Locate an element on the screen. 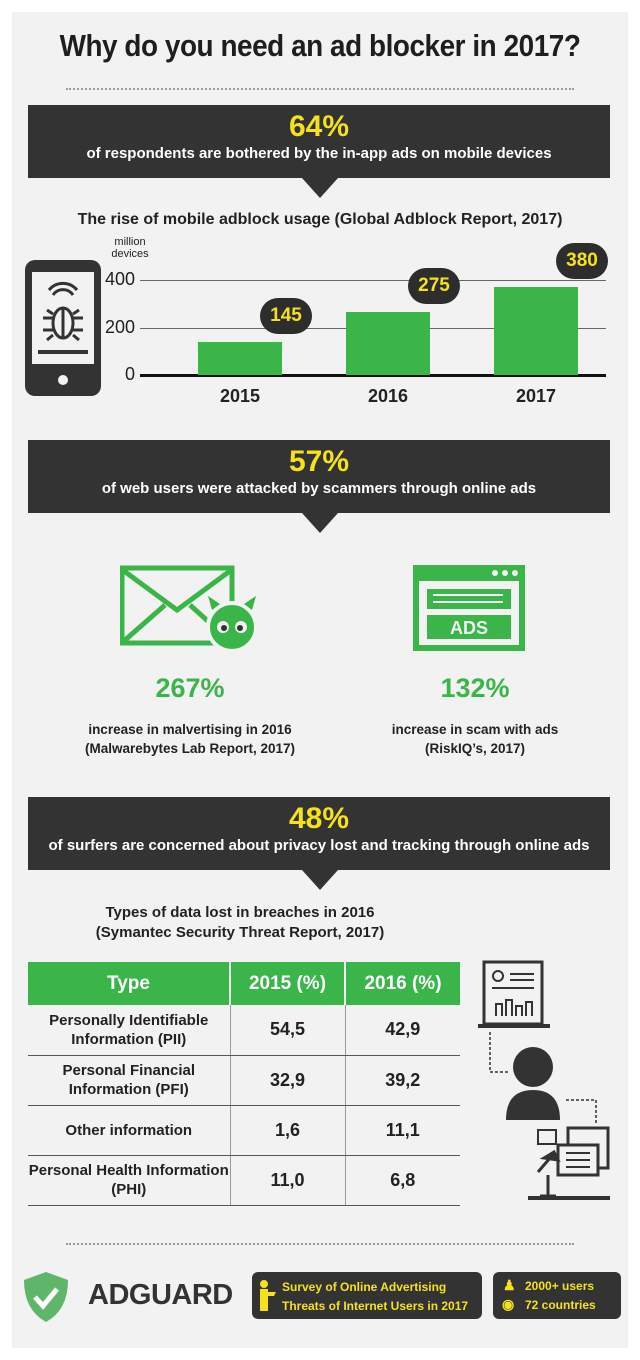 The height and width of the screenshot is (1360, 640). speaker-person-icon is located at coordinates (268, 1295).